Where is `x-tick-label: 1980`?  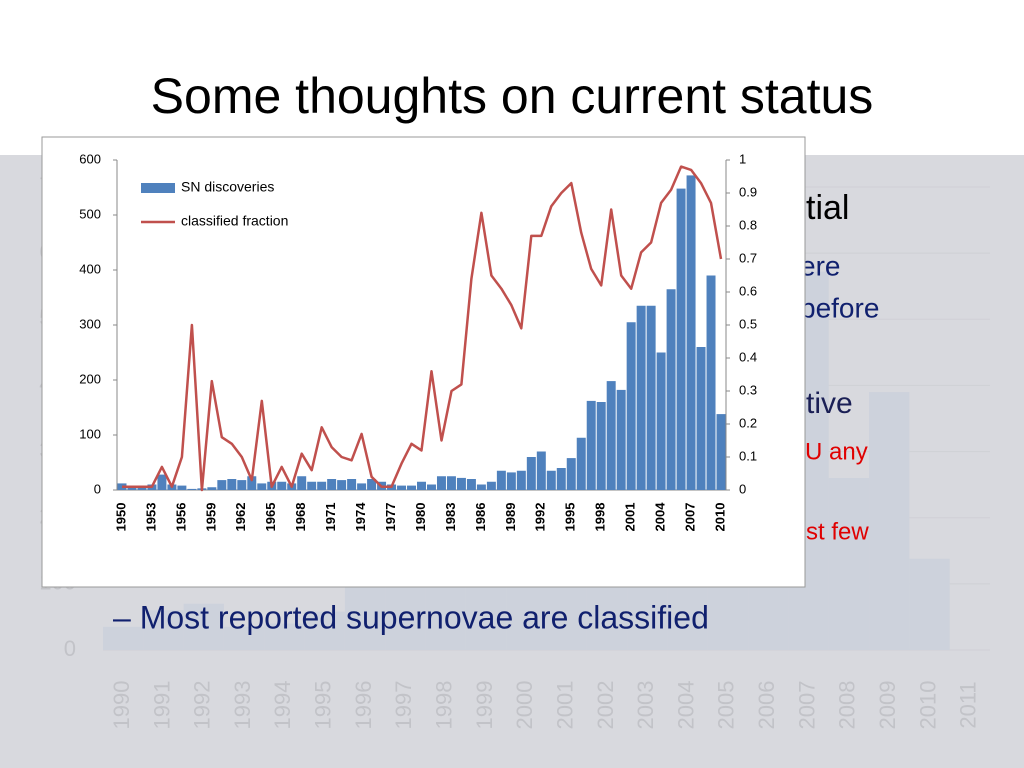
x-tick-label: 1980 is located at coordinates (420, 517).